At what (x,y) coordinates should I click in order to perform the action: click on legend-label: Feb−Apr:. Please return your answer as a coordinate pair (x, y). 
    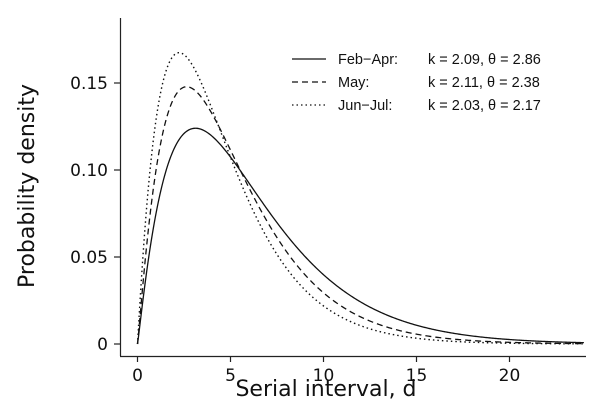
    Looking at the image, I should click on (368, 60).